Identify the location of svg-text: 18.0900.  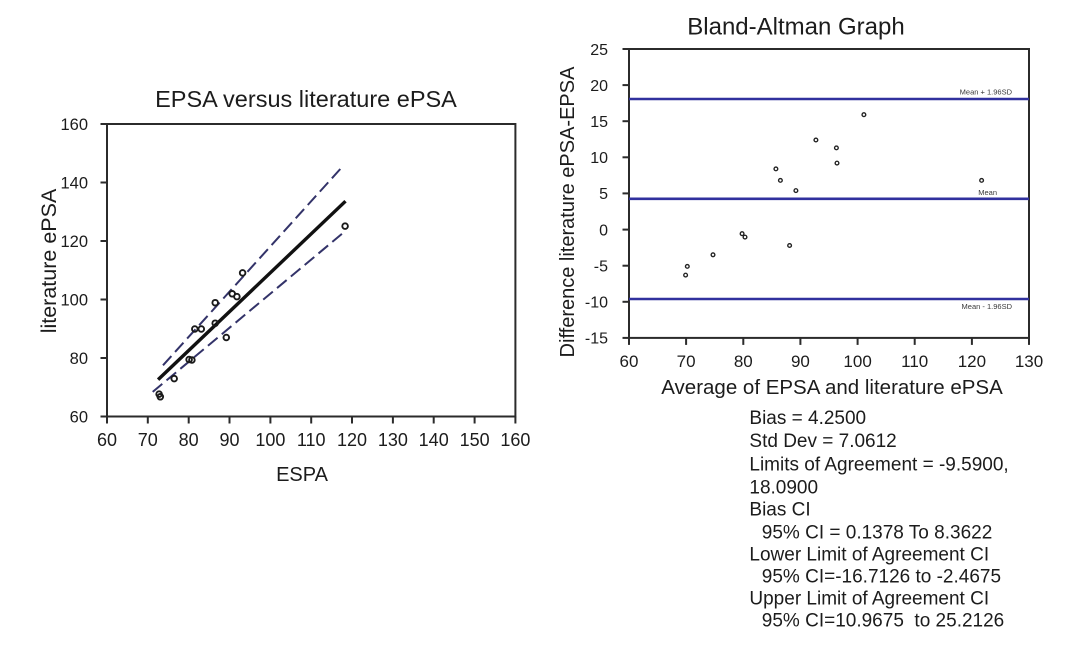
(783, 487).